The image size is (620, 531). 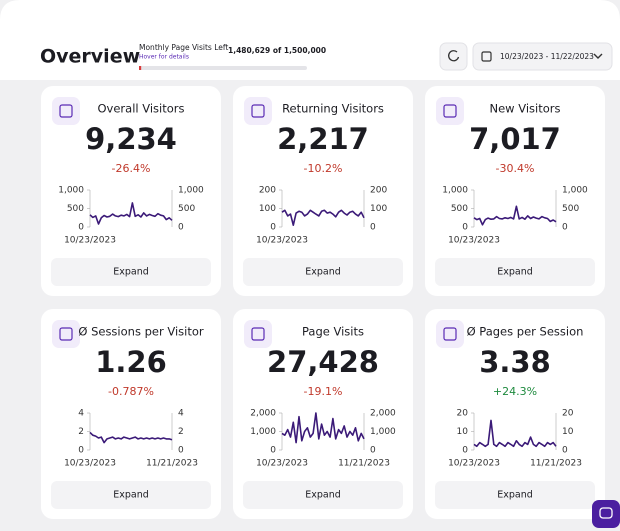 I want to click on chat-button, so click(x=606, y=514).